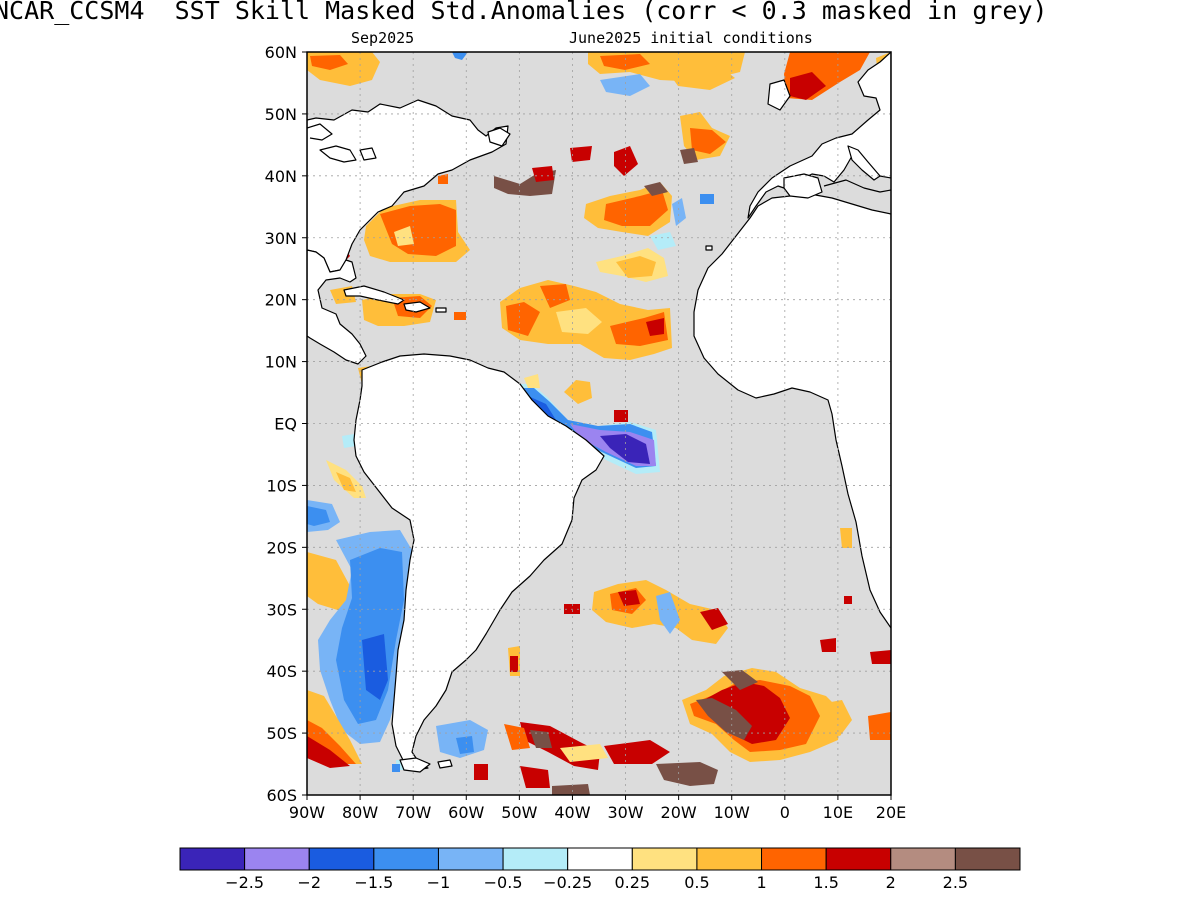 This screenshot has height=900, width=1200. Describe the element at coordinates (307, 812) in the screenshot. I see `lon-tick-label: 90W` at that location.